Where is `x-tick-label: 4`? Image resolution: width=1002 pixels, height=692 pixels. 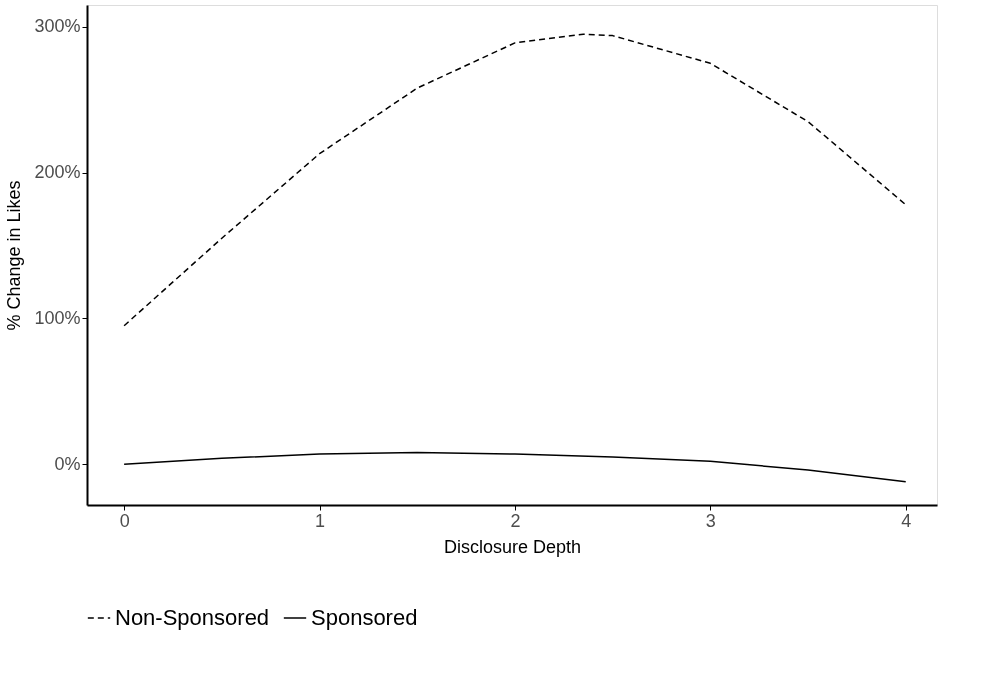 x-tick-label: 4 is located at coordinates (906, 520).